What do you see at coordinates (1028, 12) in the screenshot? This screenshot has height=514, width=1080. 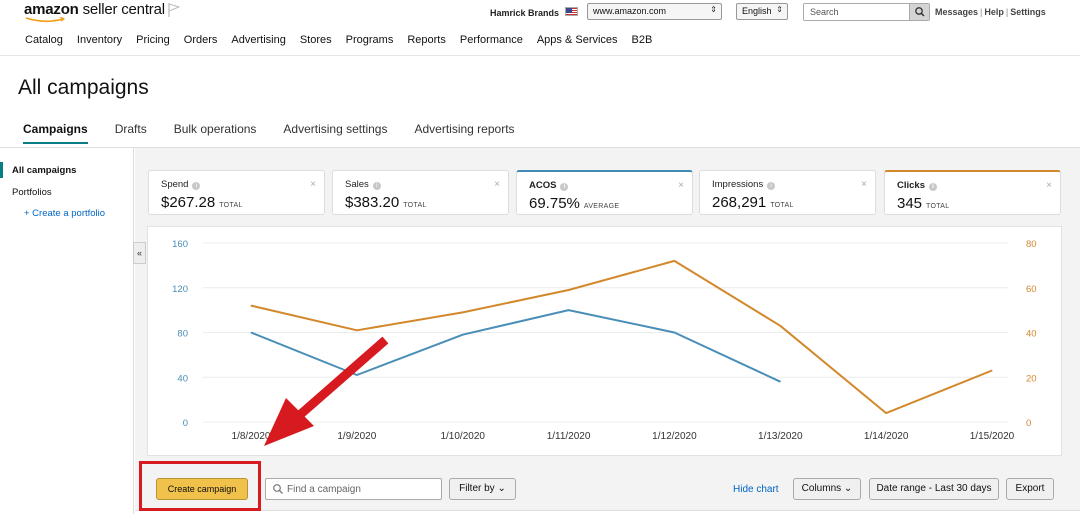 I see `settings-link: Settings` at bounding box center [1028, 12].